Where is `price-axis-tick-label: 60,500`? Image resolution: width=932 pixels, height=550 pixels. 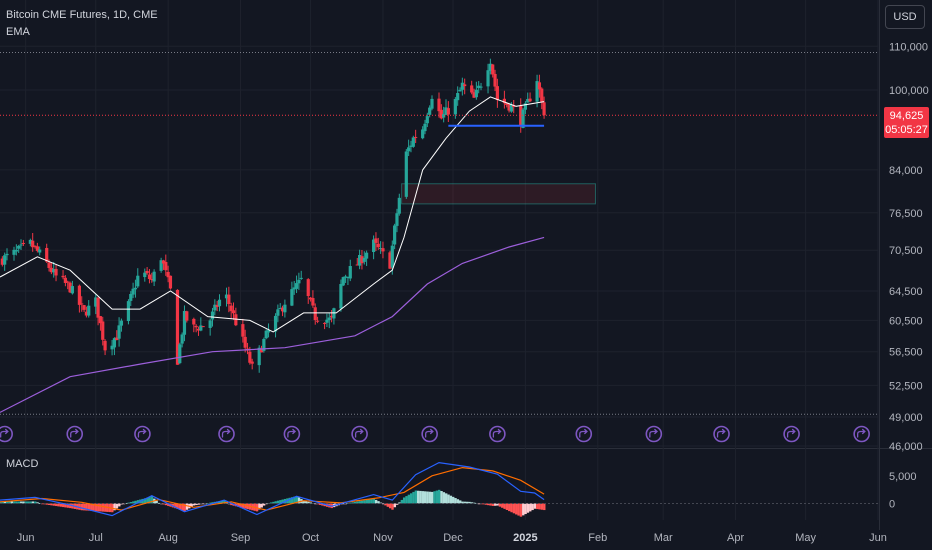 price-axis-tick-label: 60,500 is located at coordinates (906, 321).